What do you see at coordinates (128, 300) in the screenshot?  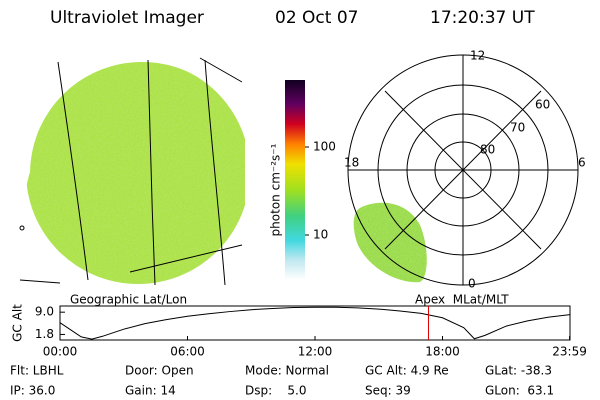 I see `caption: Geographic Lat/Lon` at bounding box center [128, 300].